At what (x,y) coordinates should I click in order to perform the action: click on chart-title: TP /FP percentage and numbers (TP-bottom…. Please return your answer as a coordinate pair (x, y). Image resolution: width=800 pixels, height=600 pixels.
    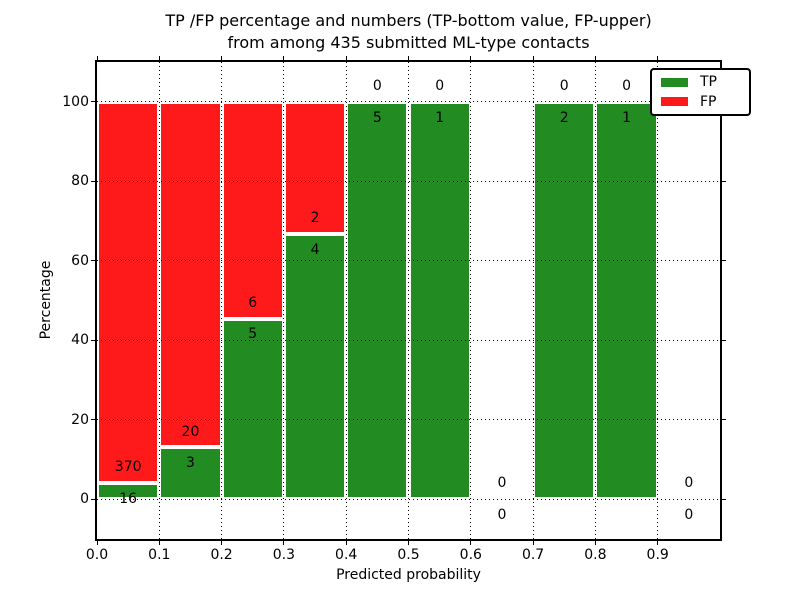
    Looking at the image, I should click on (408, 32).